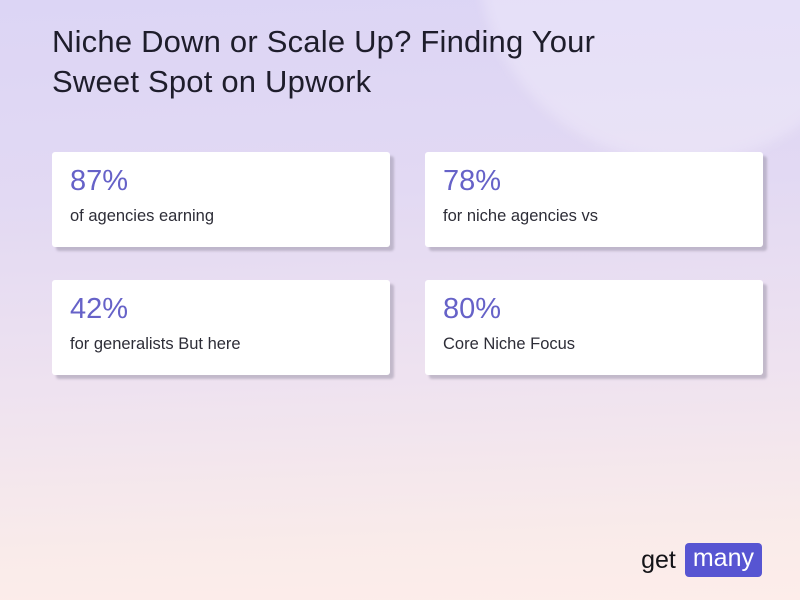 This screenshot has height=600, width=800. Describe the element at coordinates (594, 327) in the screenshot. I see `stat-card: 80% Core Niche Focus` at that location.